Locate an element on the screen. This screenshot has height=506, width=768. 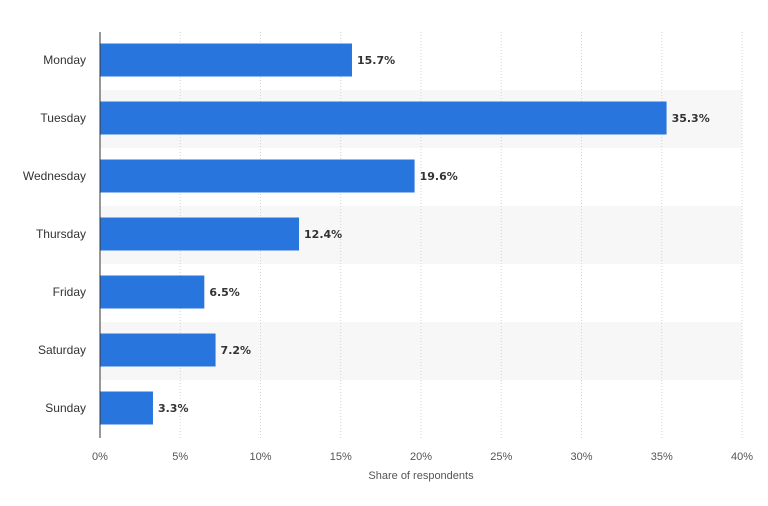
value-label: 19.6% is located at coordinates (439, 176).